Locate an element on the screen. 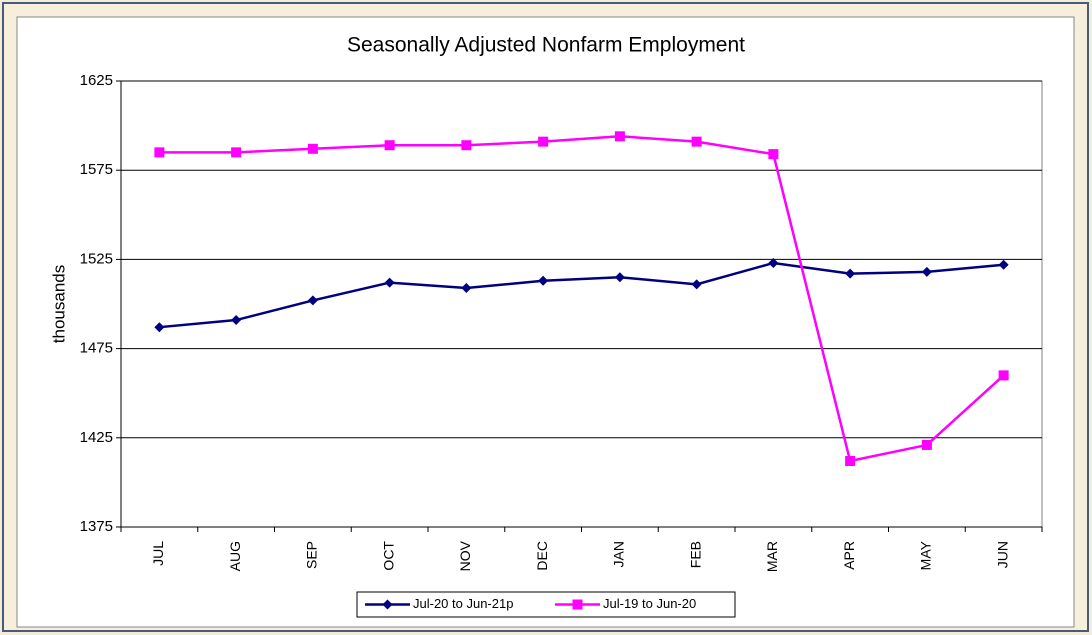 The image size is (1092, 635). y-tick-label: 1425 is located at coordinates (96, 437).